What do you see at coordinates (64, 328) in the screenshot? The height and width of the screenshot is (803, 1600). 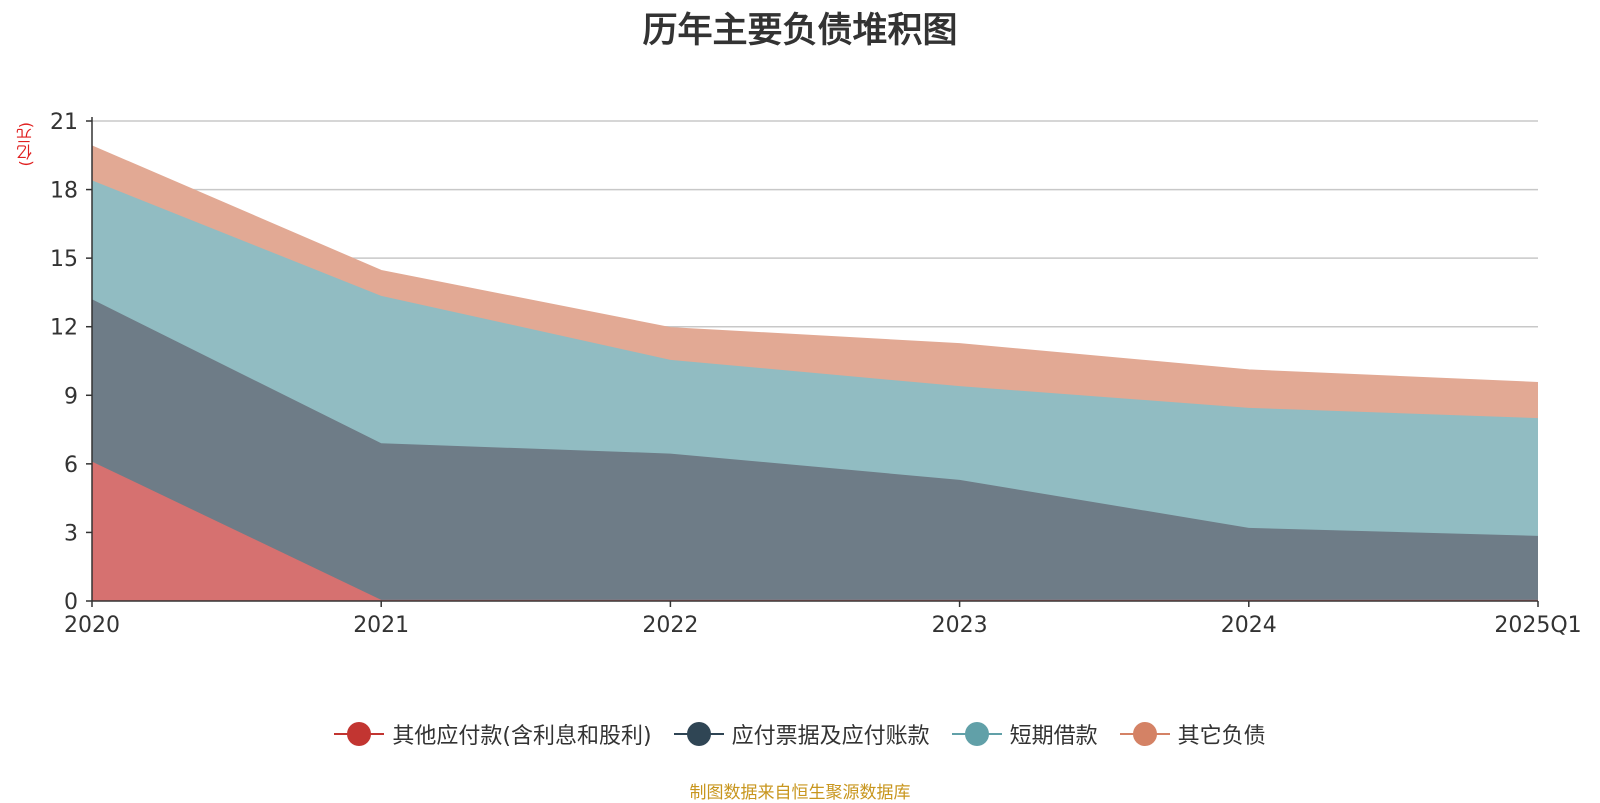 I see `y-tick-label: 12` at bounding box center [64, 328].